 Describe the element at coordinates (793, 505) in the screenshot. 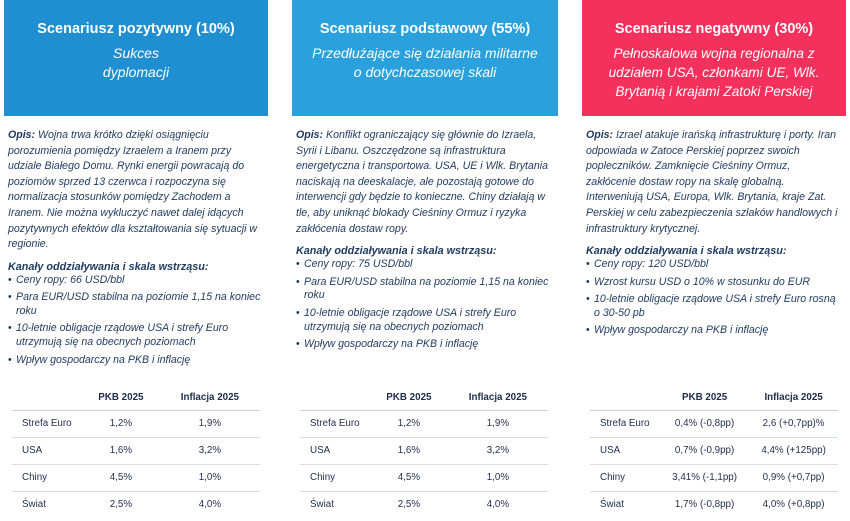

I see `table-cell: 4,0% (+0,8pp)` at that location.